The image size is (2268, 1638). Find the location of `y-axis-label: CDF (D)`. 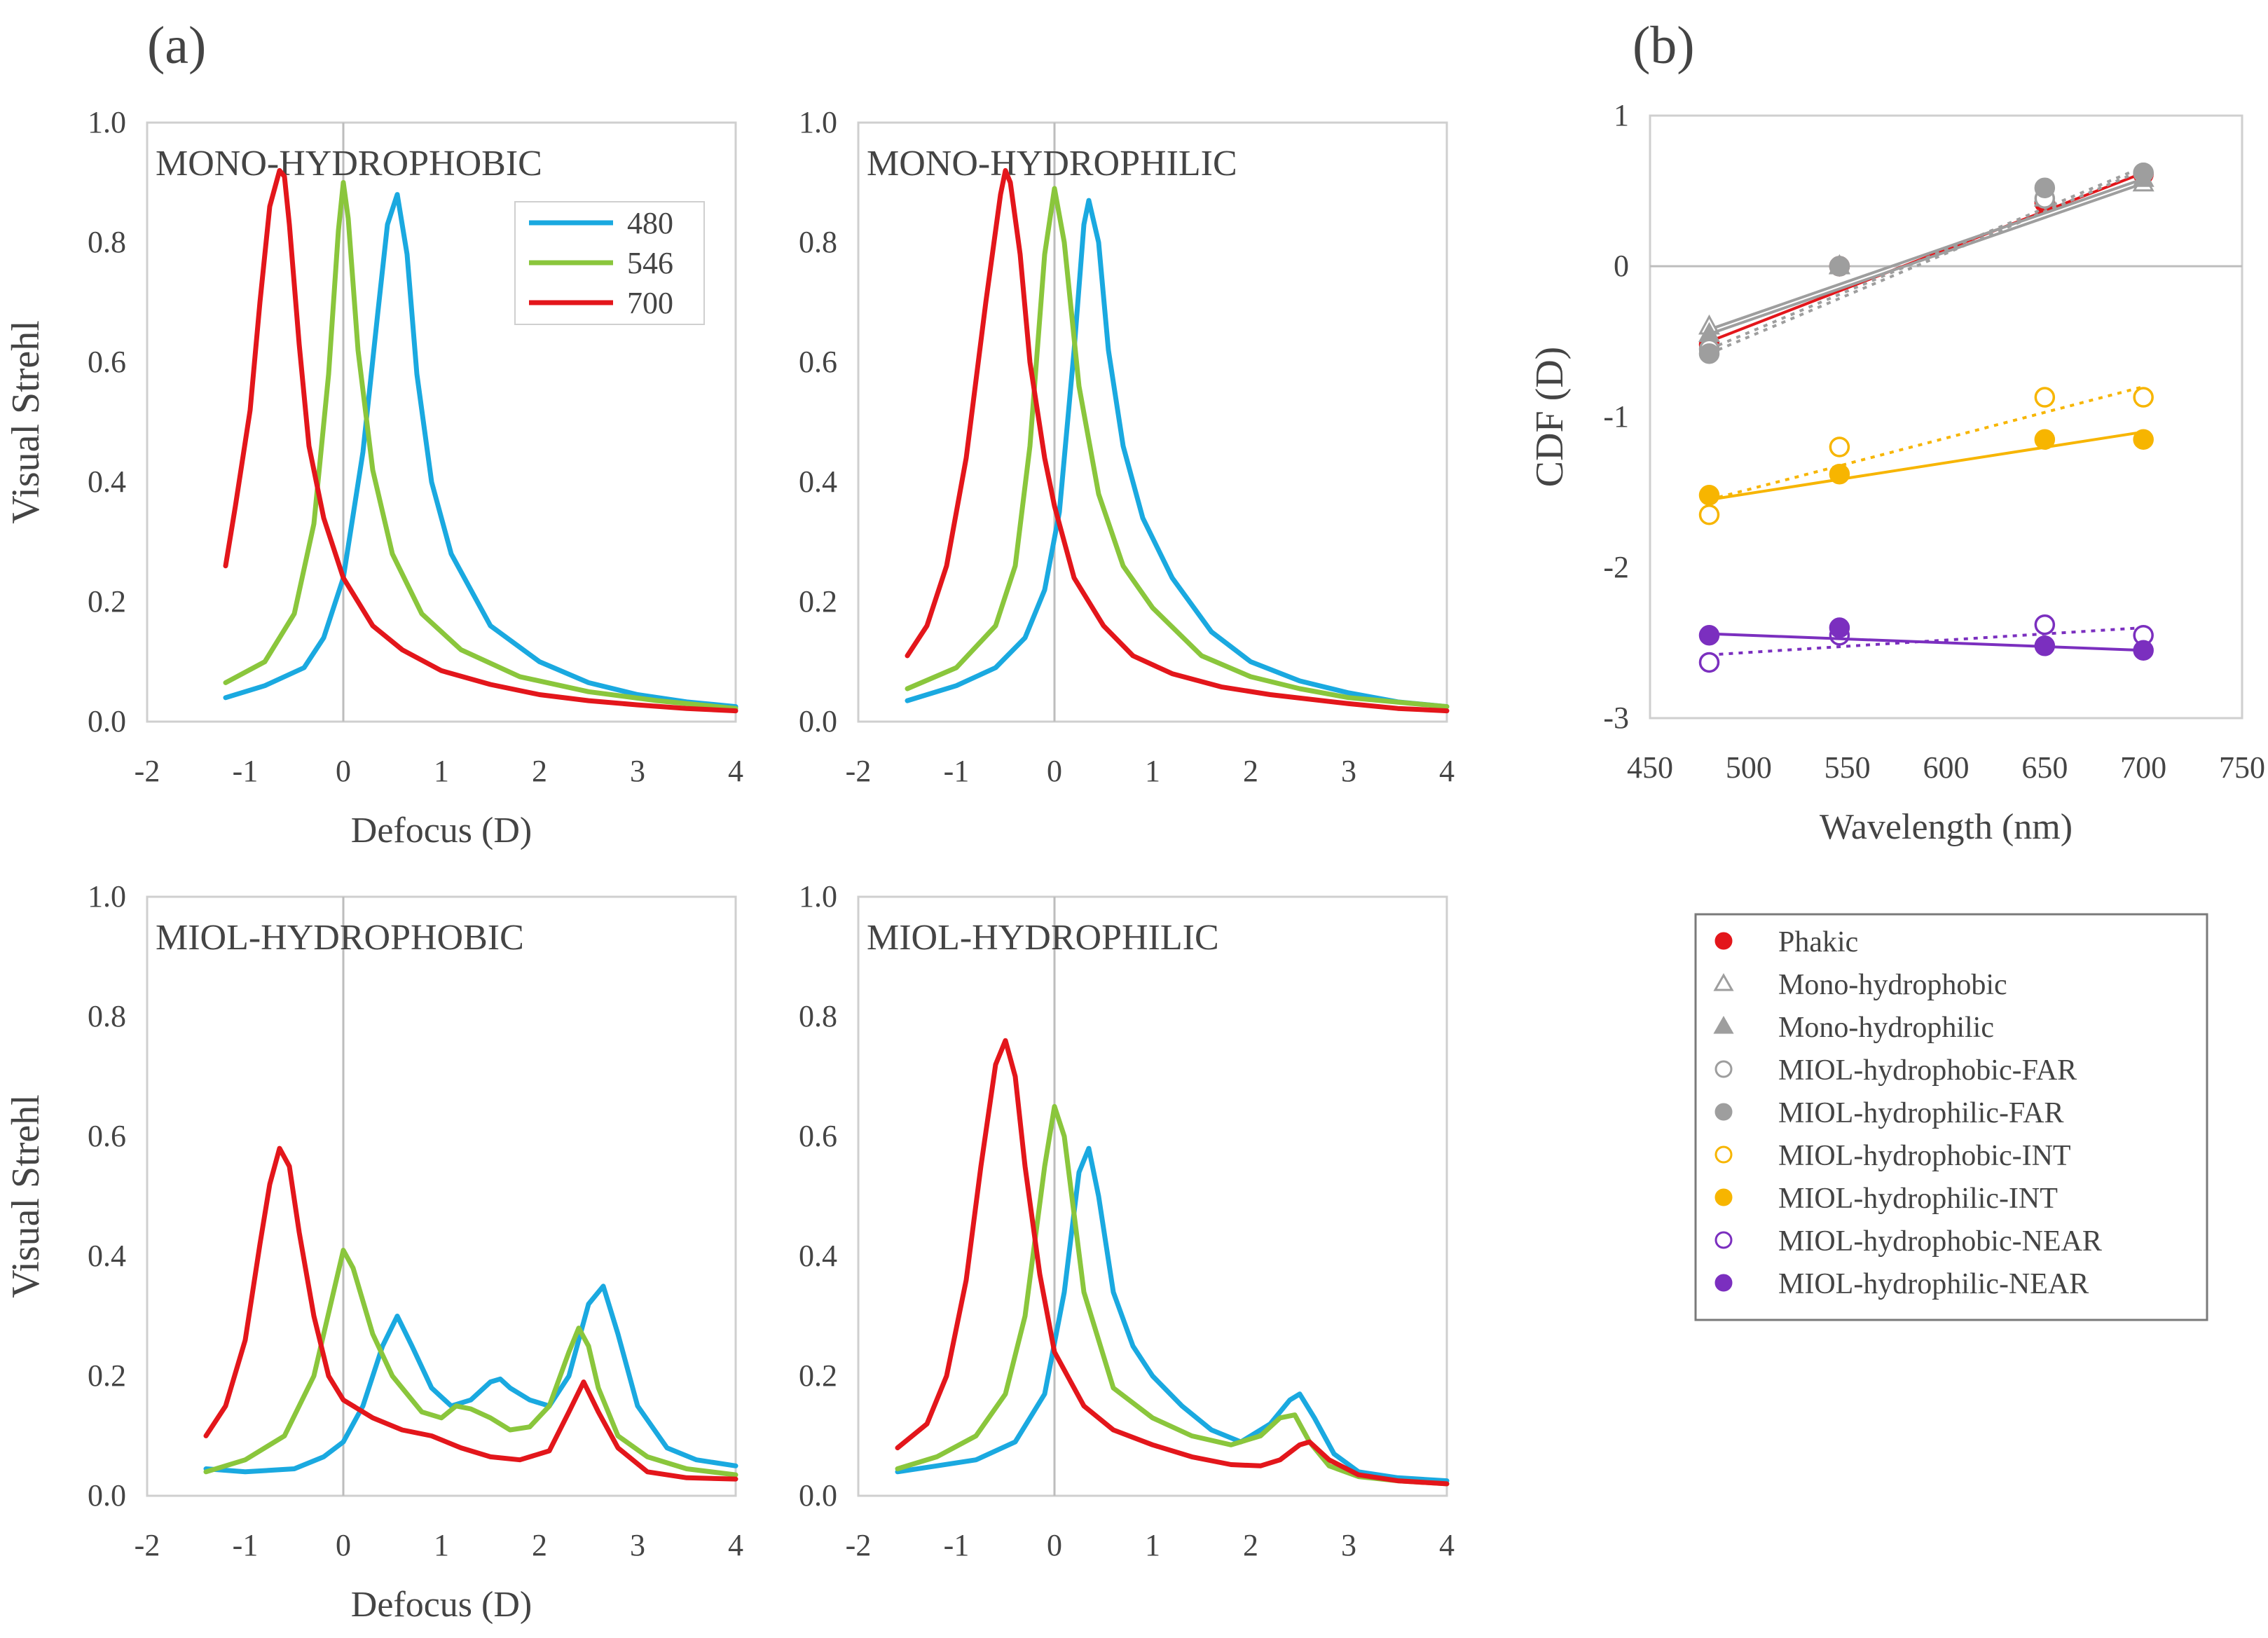

y-axis-label: CDF (D) is located at coordinates (1550, 417).